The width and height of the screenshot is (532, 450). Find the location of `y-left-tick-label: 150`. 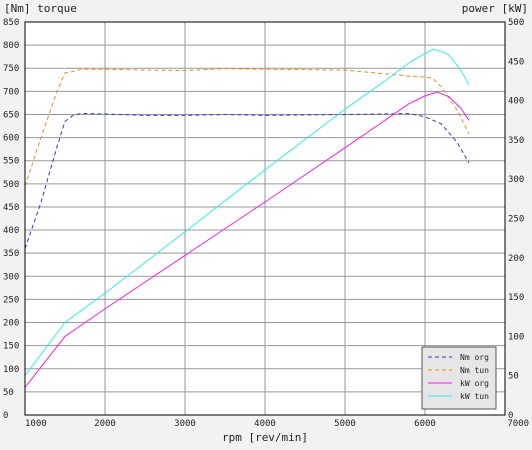

y-left-tick-label: 150 is located at coordinates (11, 347).